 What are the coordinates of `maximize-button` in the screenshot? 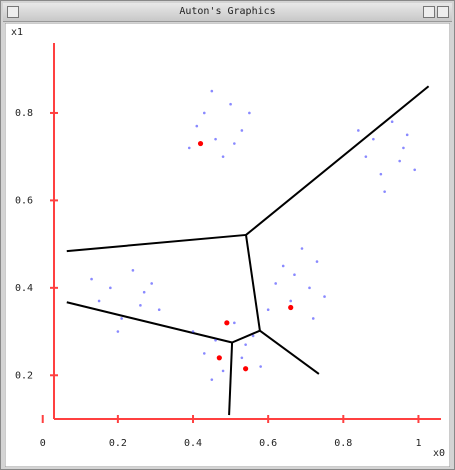 It's located at (443, 12).